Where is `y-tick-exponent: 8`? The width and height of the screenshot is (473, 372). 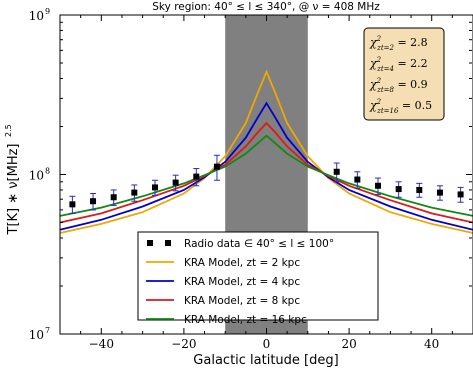
y-tick-exponent: 8 is located at coordinates (47, 171).